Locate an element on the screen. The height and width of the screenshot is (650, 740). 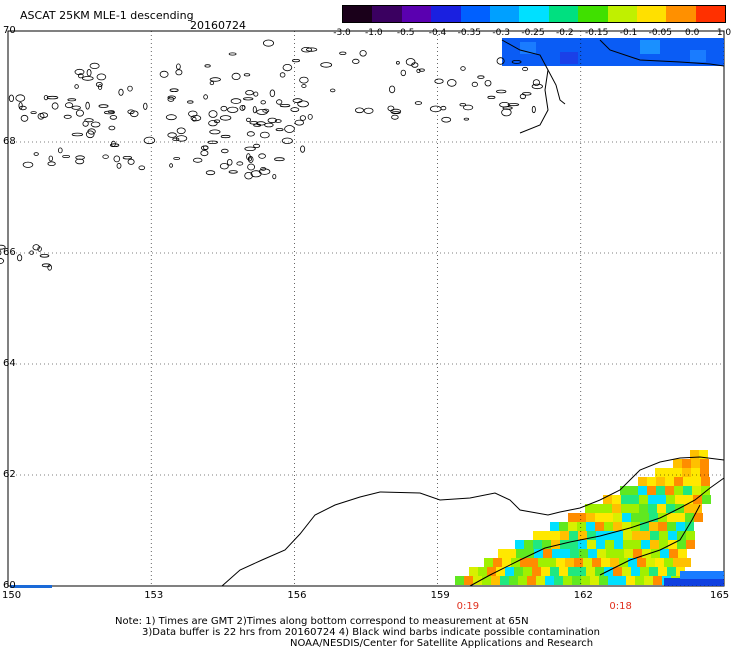
y-tick-label: 70 is located at coordinates (9, 30).